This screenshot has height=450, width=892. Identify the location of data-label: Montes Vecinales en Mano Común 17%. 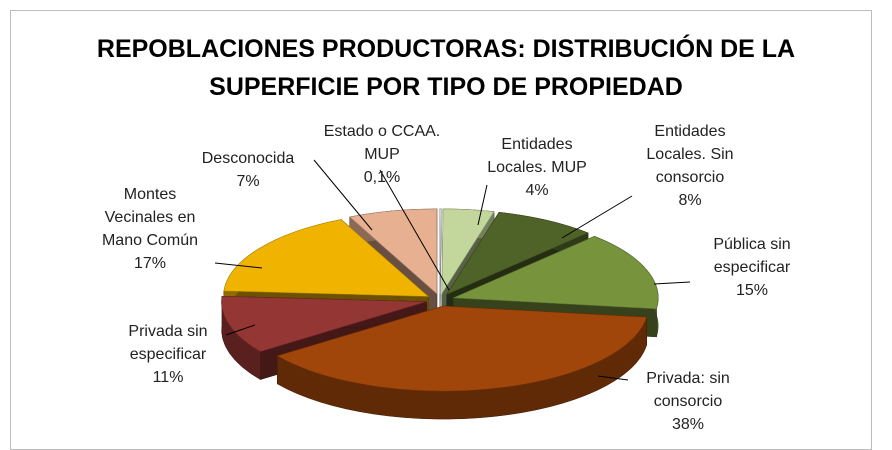
(150, 229).